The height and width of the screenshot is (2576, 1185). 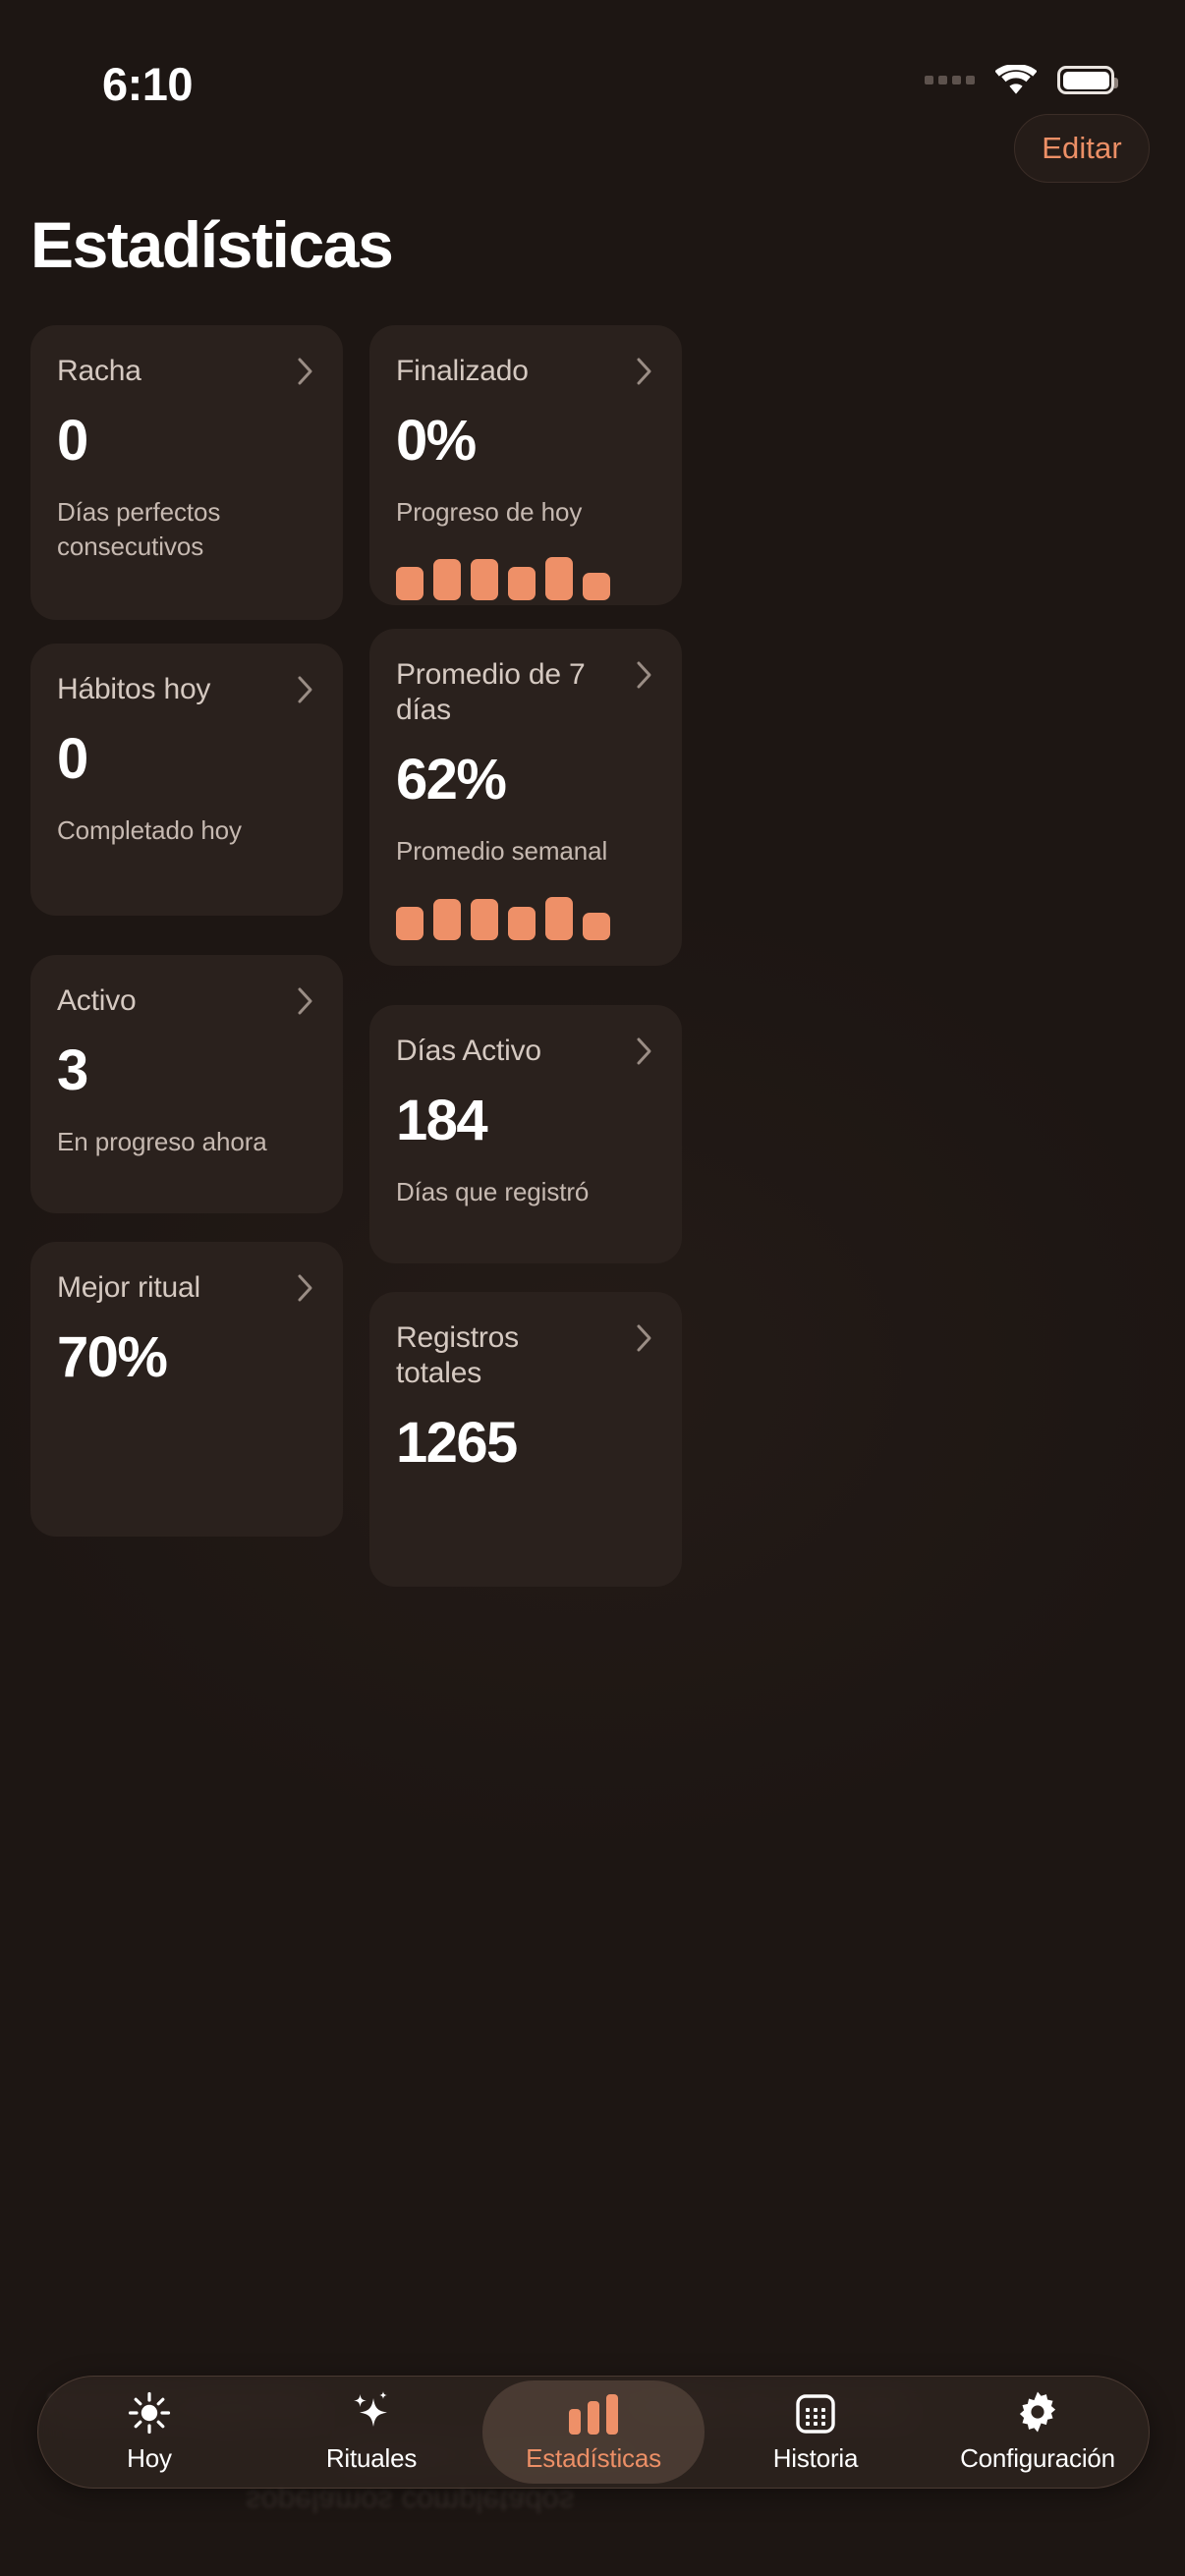 I want to click on tab-rituales: Rituales, so click(x=371, y=2432).